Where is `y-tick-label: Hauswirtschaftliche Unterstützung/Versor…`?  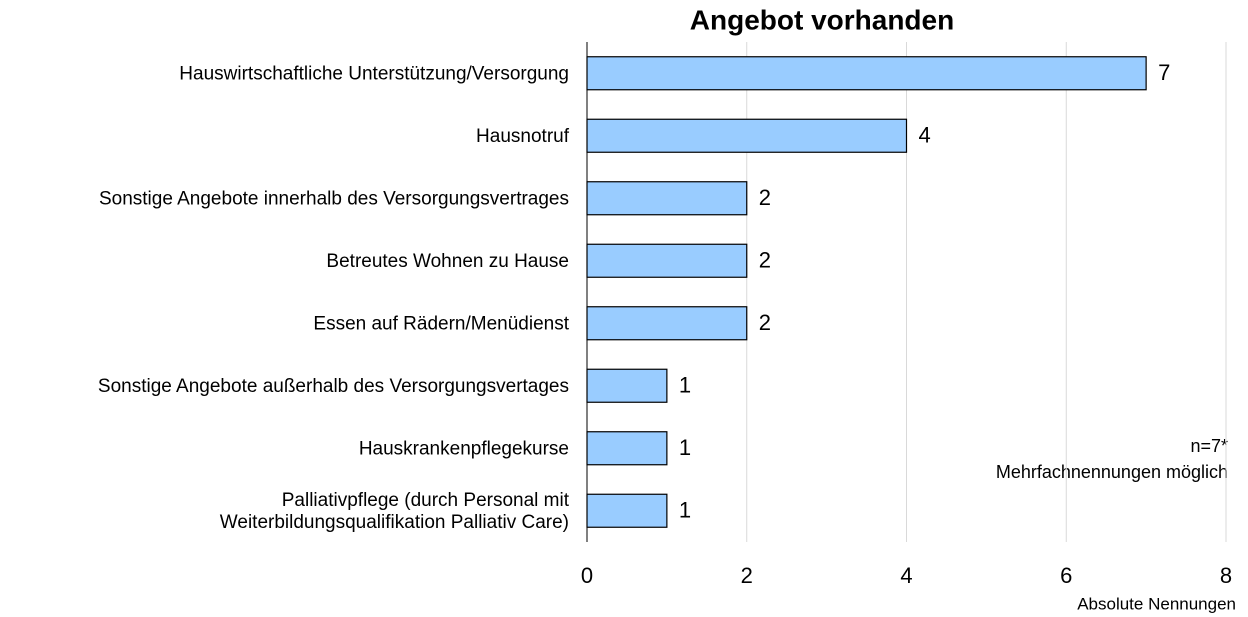
y-tick-label: Hauswirtschaftliche Unterstützung/Versor… is located at coordinates (374, 73).